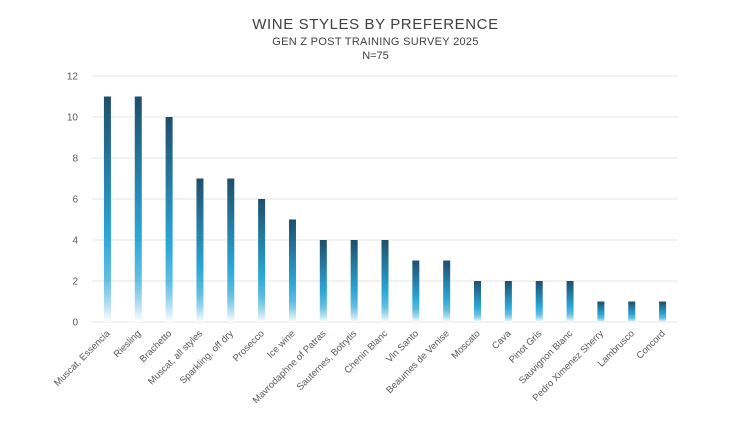 Image resolution: width=751 pixels, height=422 pixels. What do you see at coordinates (546, 357) in the screenshot?
I see `x-tick-label: Sauvignon Blanc` at bounding box center [546, 357].